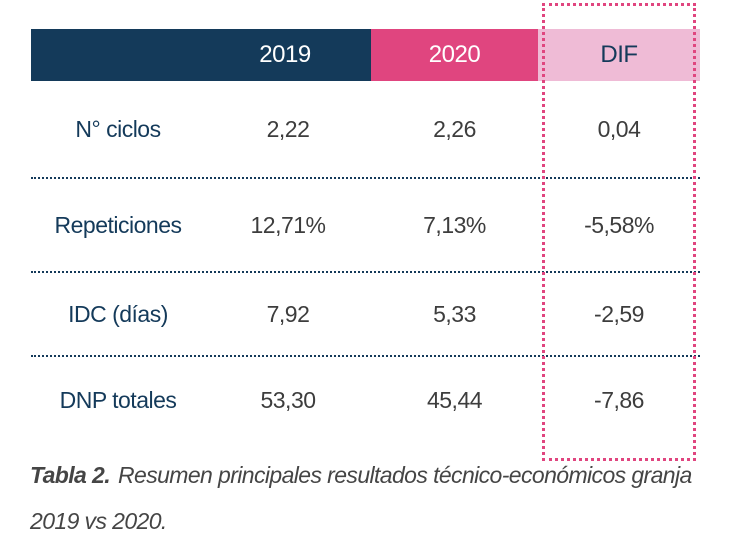 The image size is (731, 560). I want to click on row-label: N° ciclos, so click(118, 128).